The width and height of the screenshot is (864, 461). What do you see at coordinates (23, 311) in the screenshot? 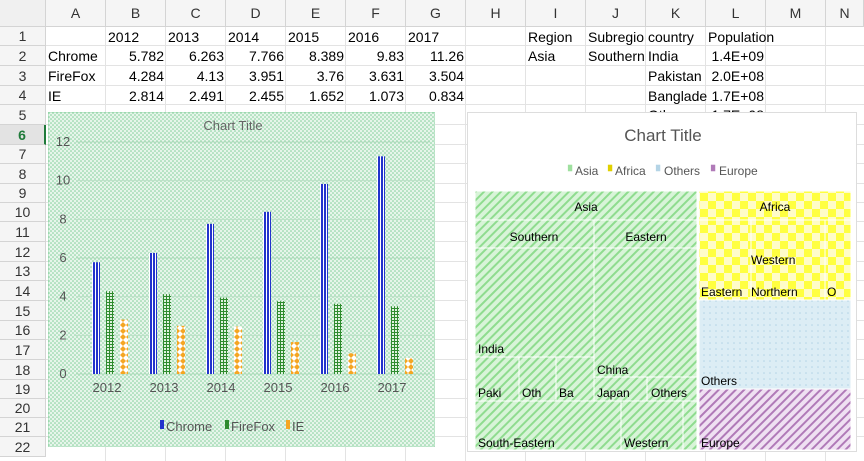
I see `row-header-15: 15` at bounding box center [23, 311].